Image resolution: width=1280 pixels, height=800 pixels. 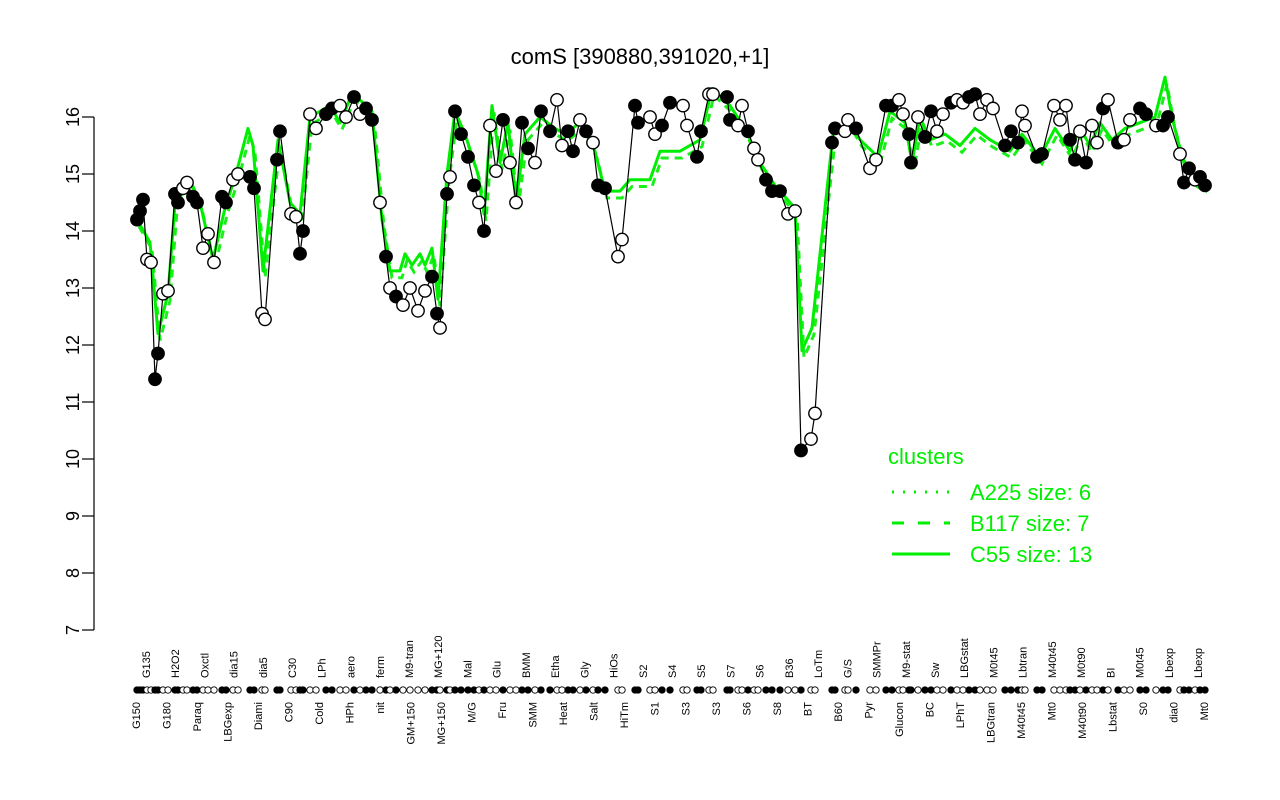 What do you see at coordinates (1082, 662) in the screenshot?
I see `x-tick-label: M0t90` at bounding box center [1082, 662].